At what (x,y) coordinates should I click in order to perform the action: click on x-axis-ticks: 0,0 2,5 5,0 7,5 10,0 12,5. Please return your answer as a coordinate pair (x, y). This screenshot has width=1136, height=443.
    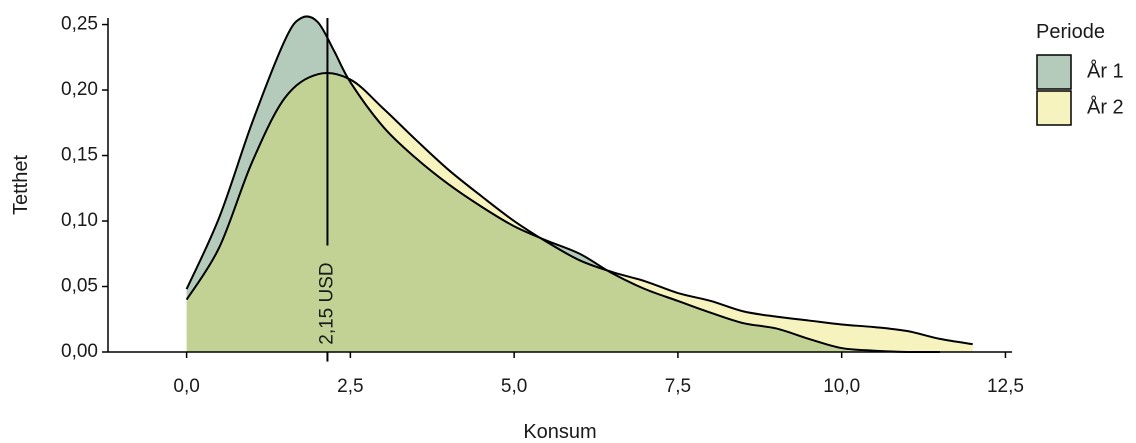
    Looking at the image, I should click on (598, 374).